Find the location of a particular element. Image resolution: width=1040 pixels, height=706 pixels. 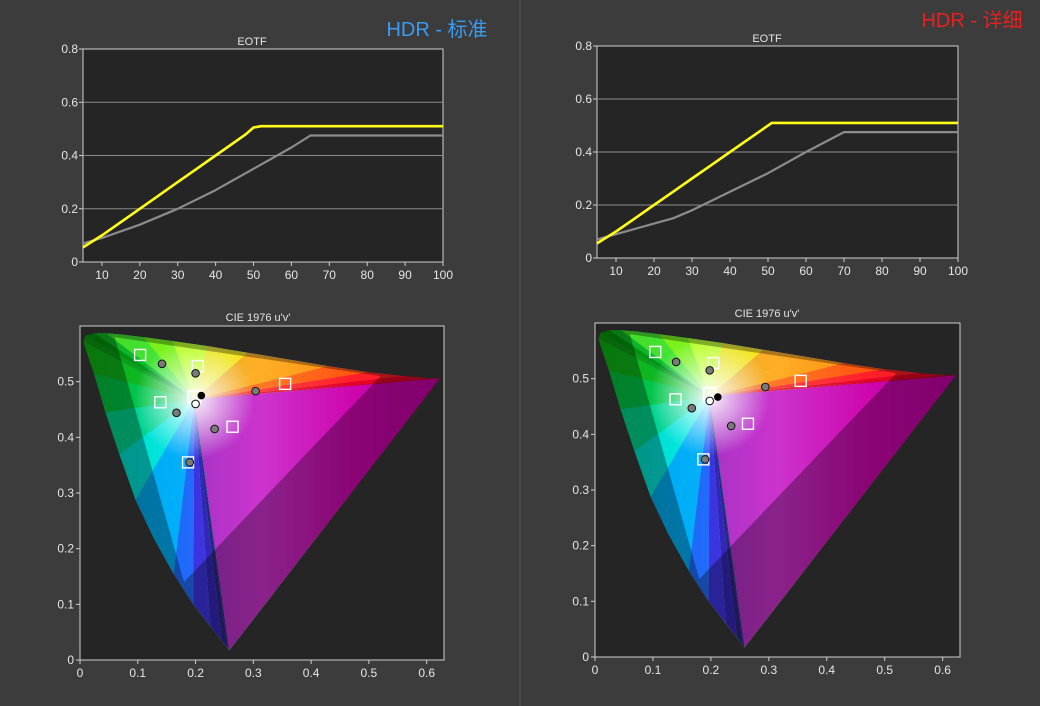

white-glow is located at coordinates (194, 399).